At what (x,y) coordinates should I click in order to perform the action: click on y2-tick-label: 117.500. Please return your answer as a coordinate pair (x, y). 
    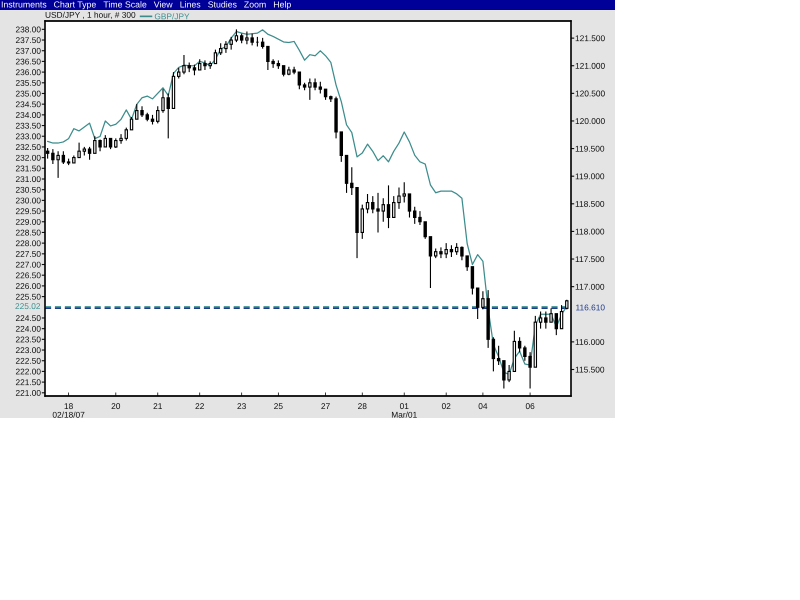
    Looking at the image, I should click on (590, 259).